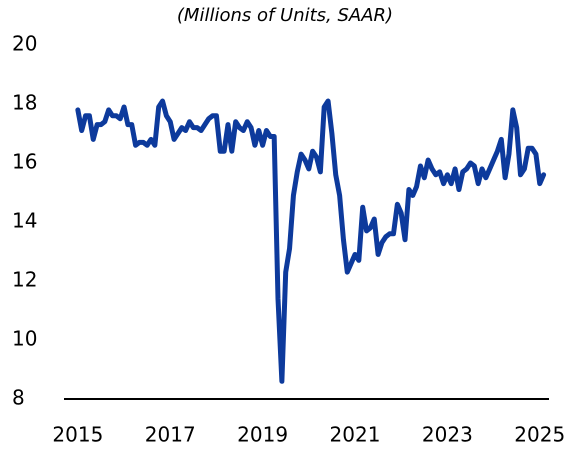  What do you see at coordinates (285, 15) in the screenshot?
I see `chart-subtitle: (Millions of Units, SAAR)` at bounding box center [285, 15].